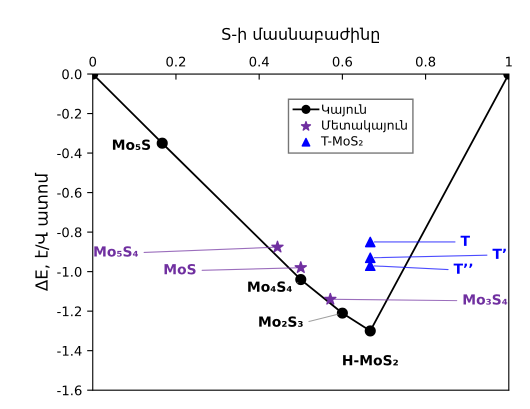  What do you see at coordinates (69, 390) in the screenshot?
I see `y-tick-label: -1.6` at bounding box center [69, 390].